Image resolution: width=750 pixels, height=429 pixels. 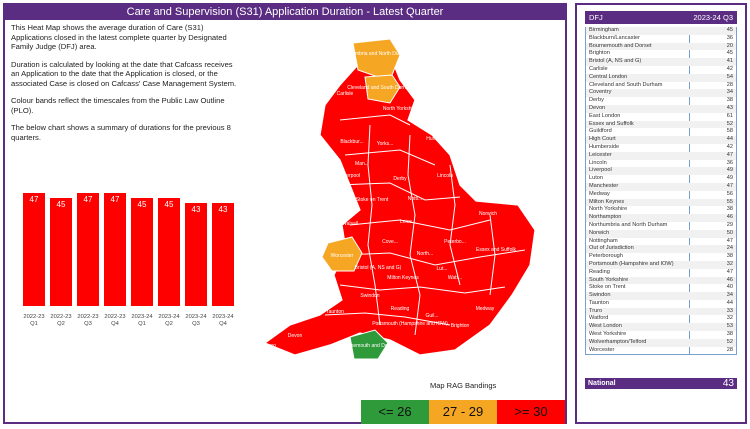 I want to click on table-row: Milton Keynes 55, so click(x=661, y=202).